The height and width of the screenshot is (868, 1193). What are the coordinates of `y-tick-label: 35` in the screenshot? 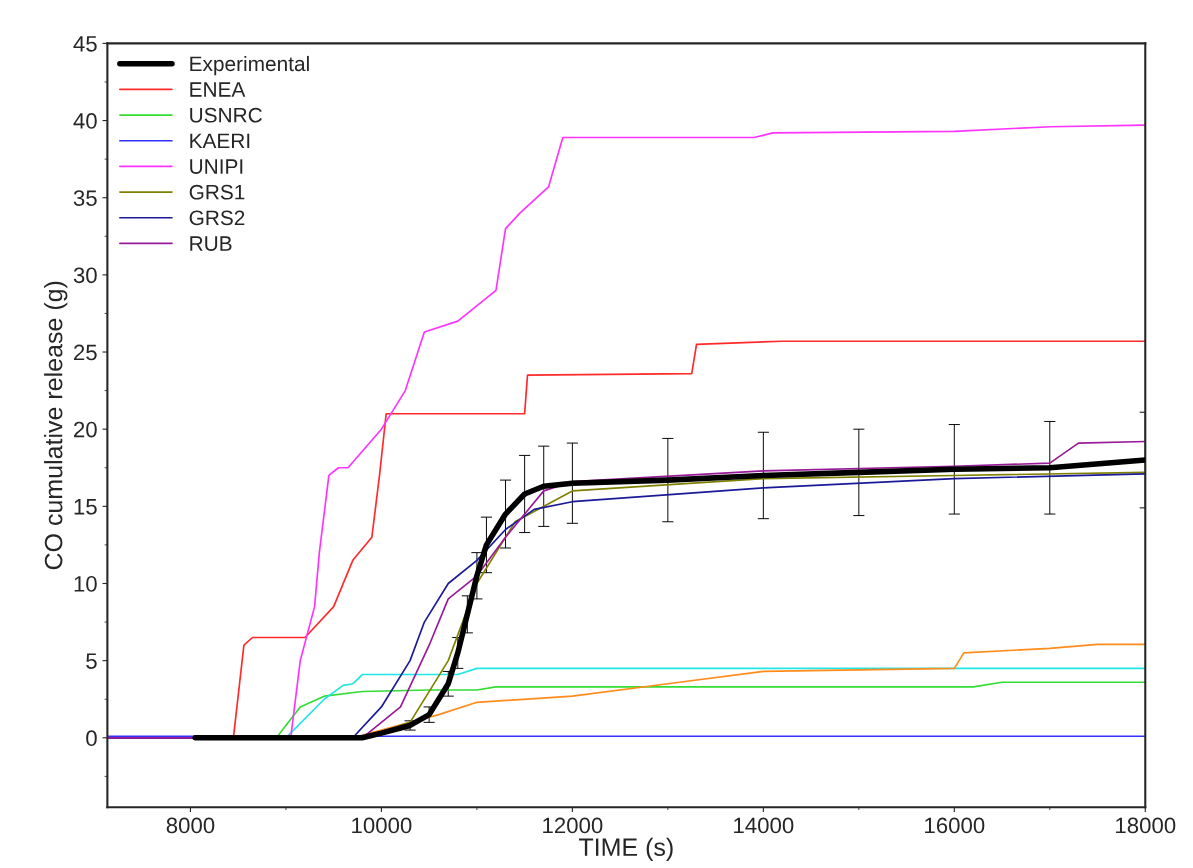 It's located at (85, 198).